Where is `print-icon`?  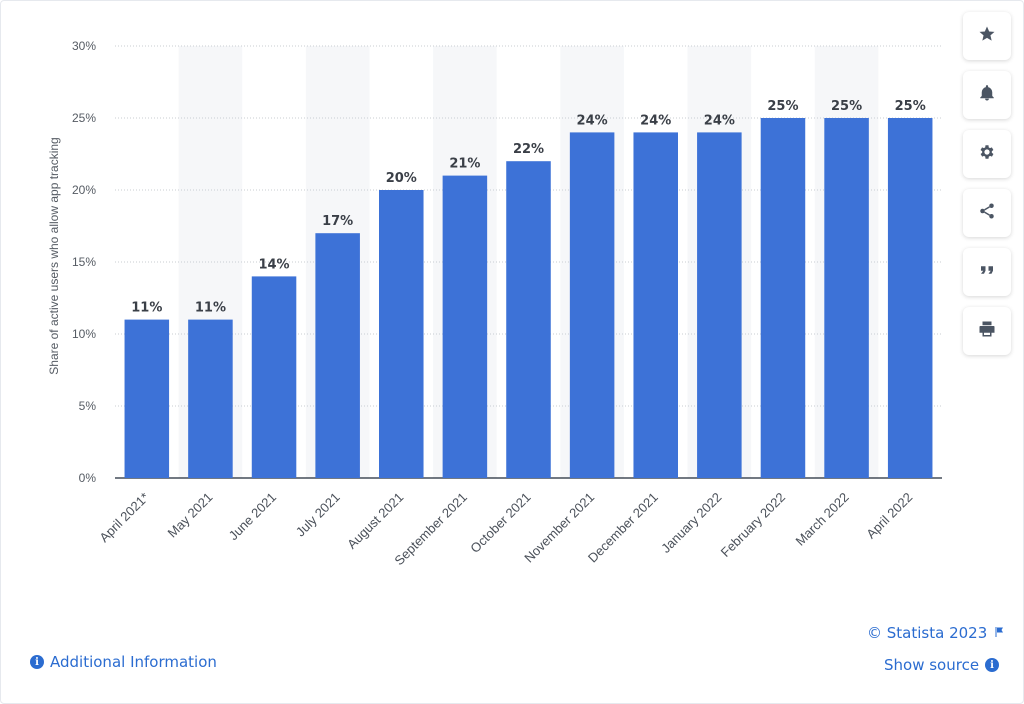 print-icon is located at coordinates (987, 331).